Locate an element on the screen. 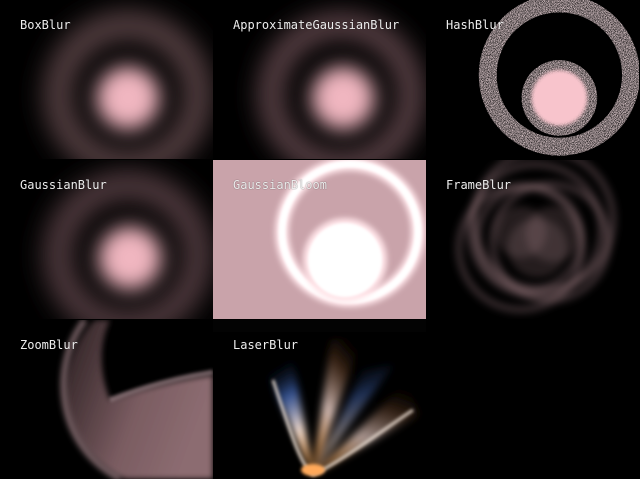 The width and height of the screenshot is (640, 479). laserblur-tile: LaserBlur is located at coordinates (319, 399).